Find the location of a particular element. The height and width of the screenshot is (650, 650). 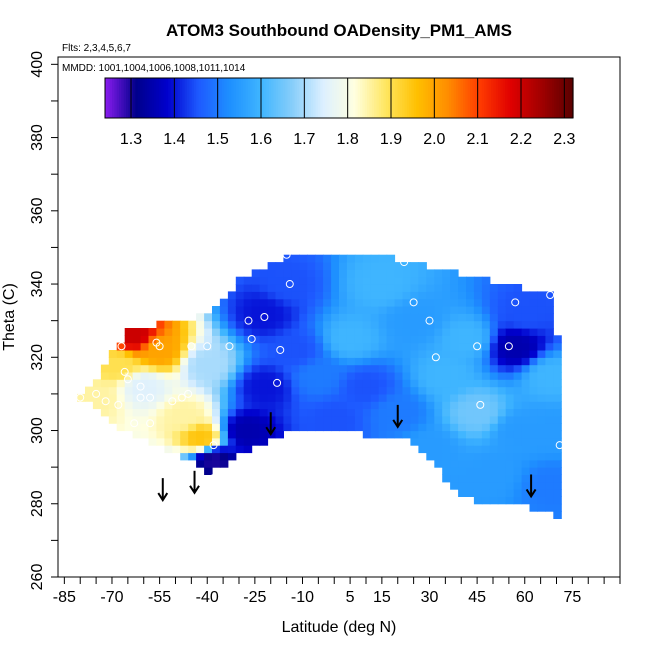

dates-note: MMDD: 1001,1004,1006,1008,1011,1014 is located at coordinates (154, 68).